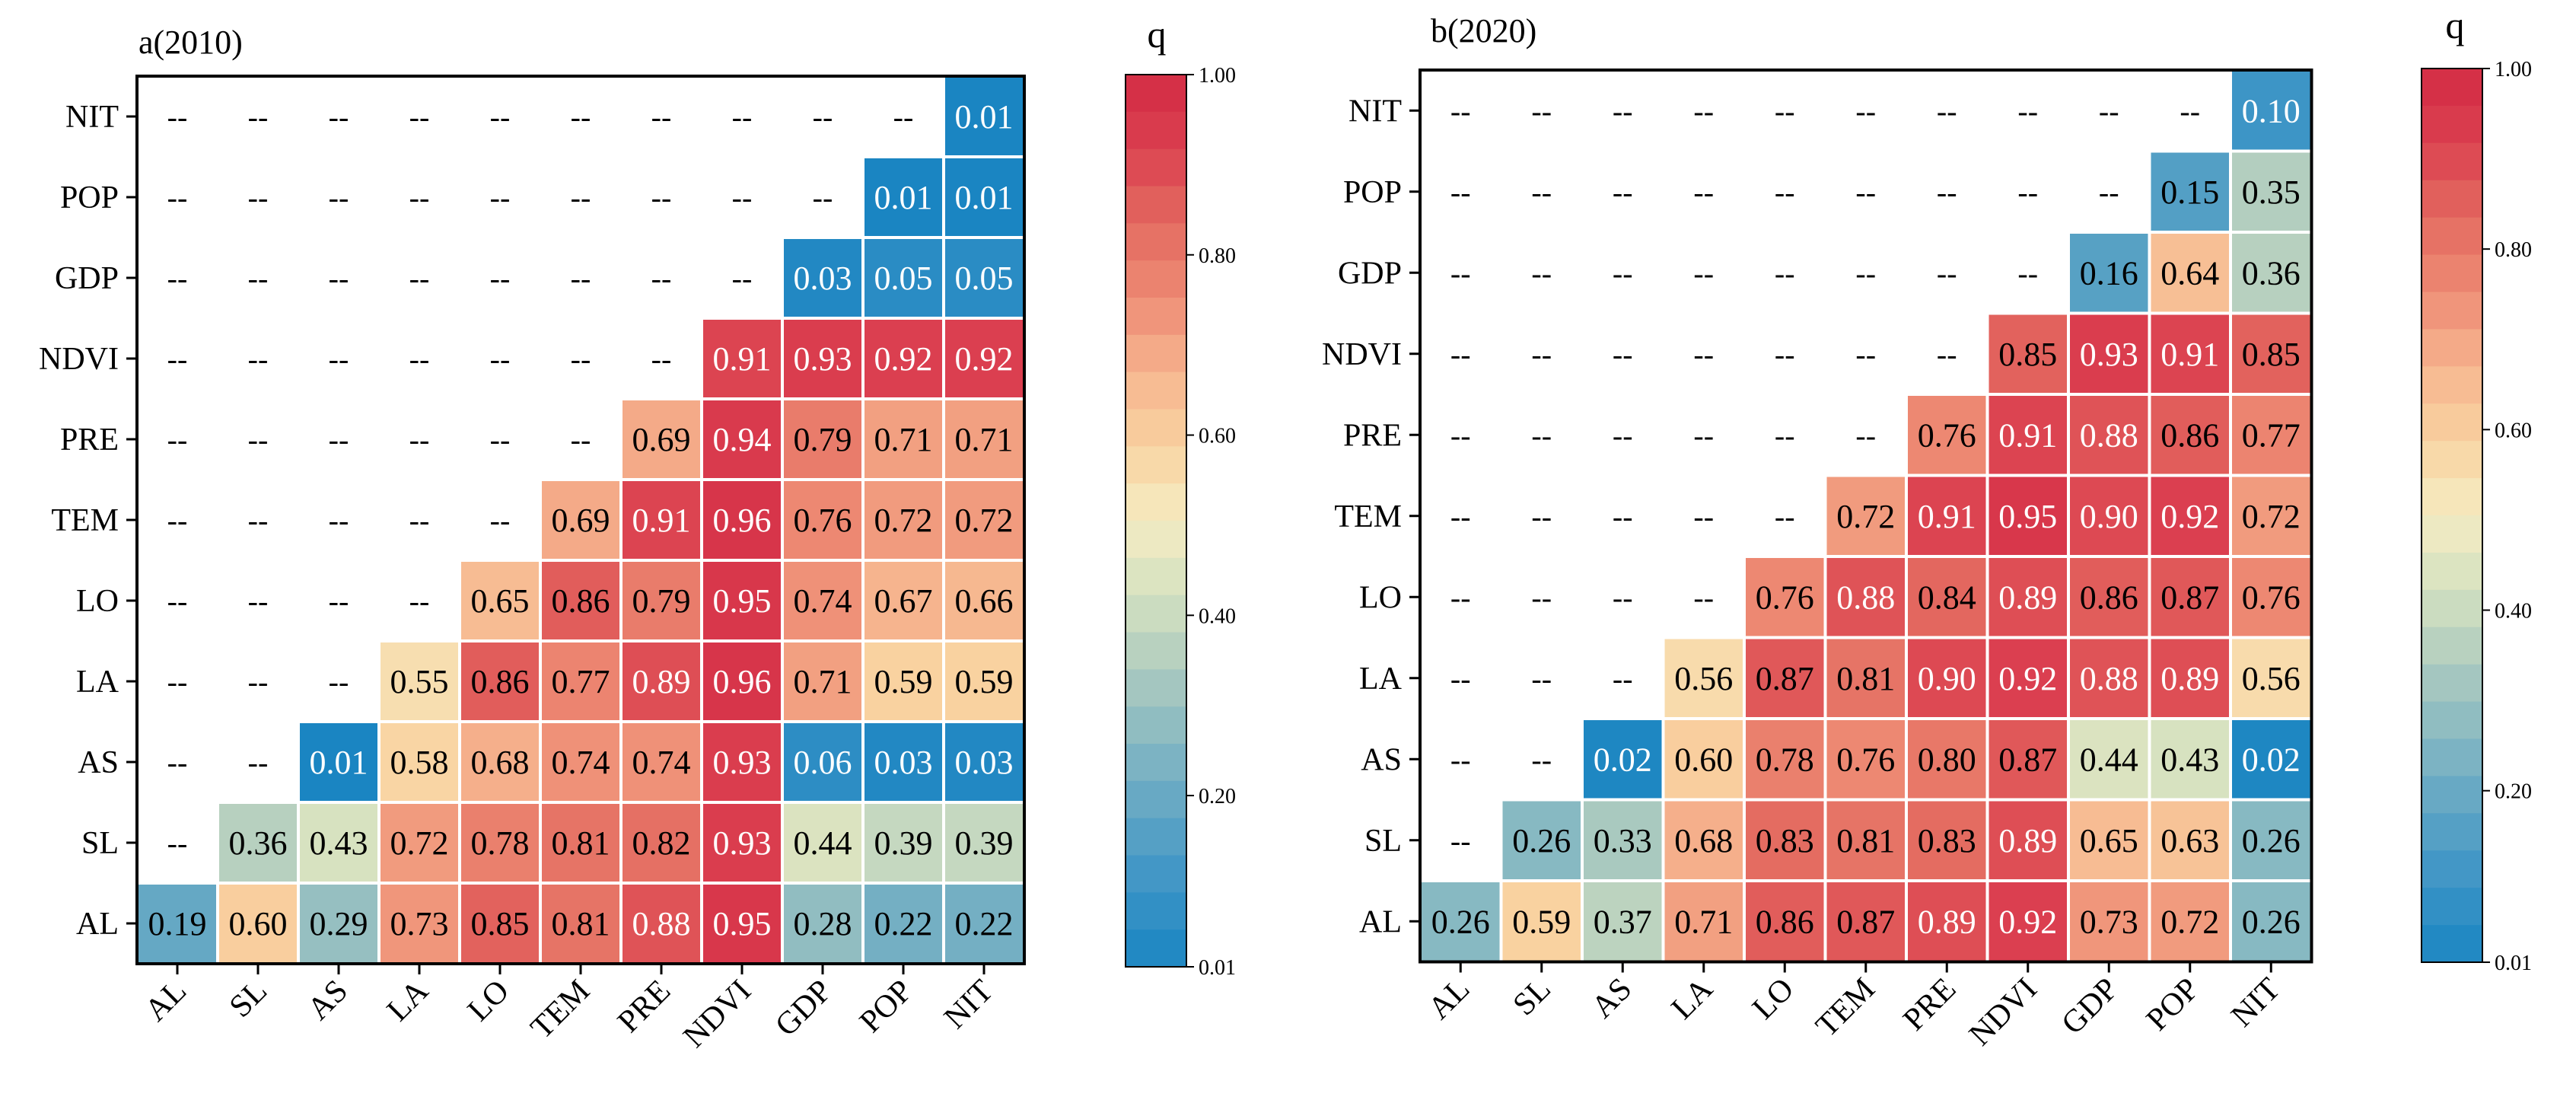  Describe the element at coordinates (339, 923) in the screenshot. I see `cell-value-label: 0.29` at that location.